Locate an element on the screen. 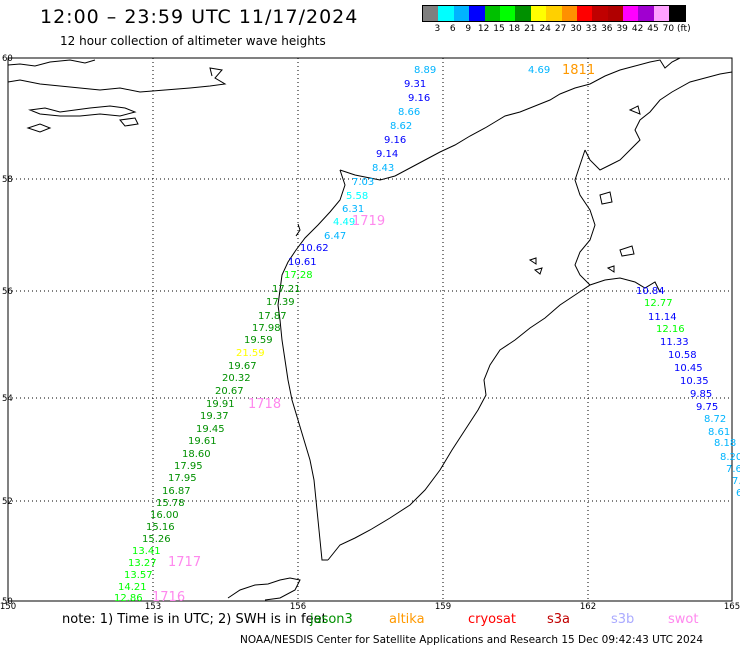  wave-height-value: 12.77 is located at coordinates (658, 303).